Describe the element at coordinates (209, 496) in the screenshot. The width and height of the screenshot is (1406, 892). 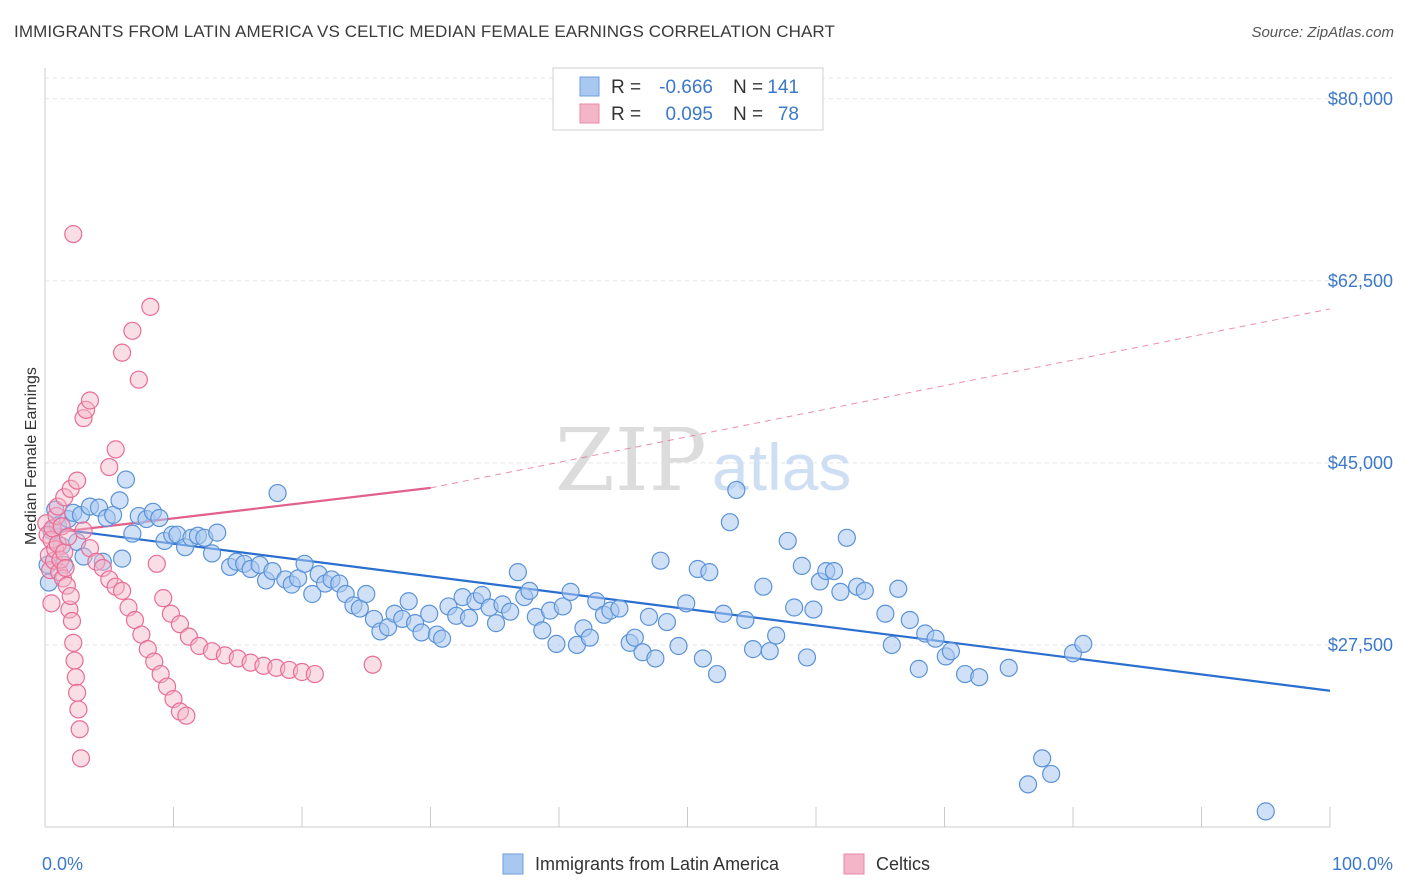
I see `series-celtics-points` at that location.